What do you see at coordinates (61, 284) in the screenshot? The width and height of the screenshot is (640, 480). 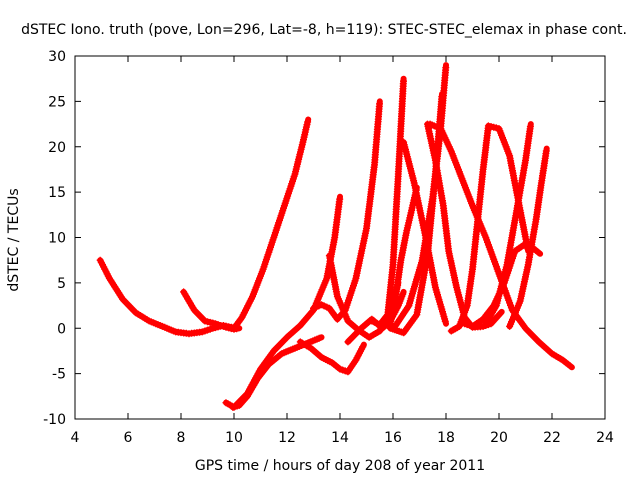 I see `y-tick-label: 5` at bounding box center [61, 284].